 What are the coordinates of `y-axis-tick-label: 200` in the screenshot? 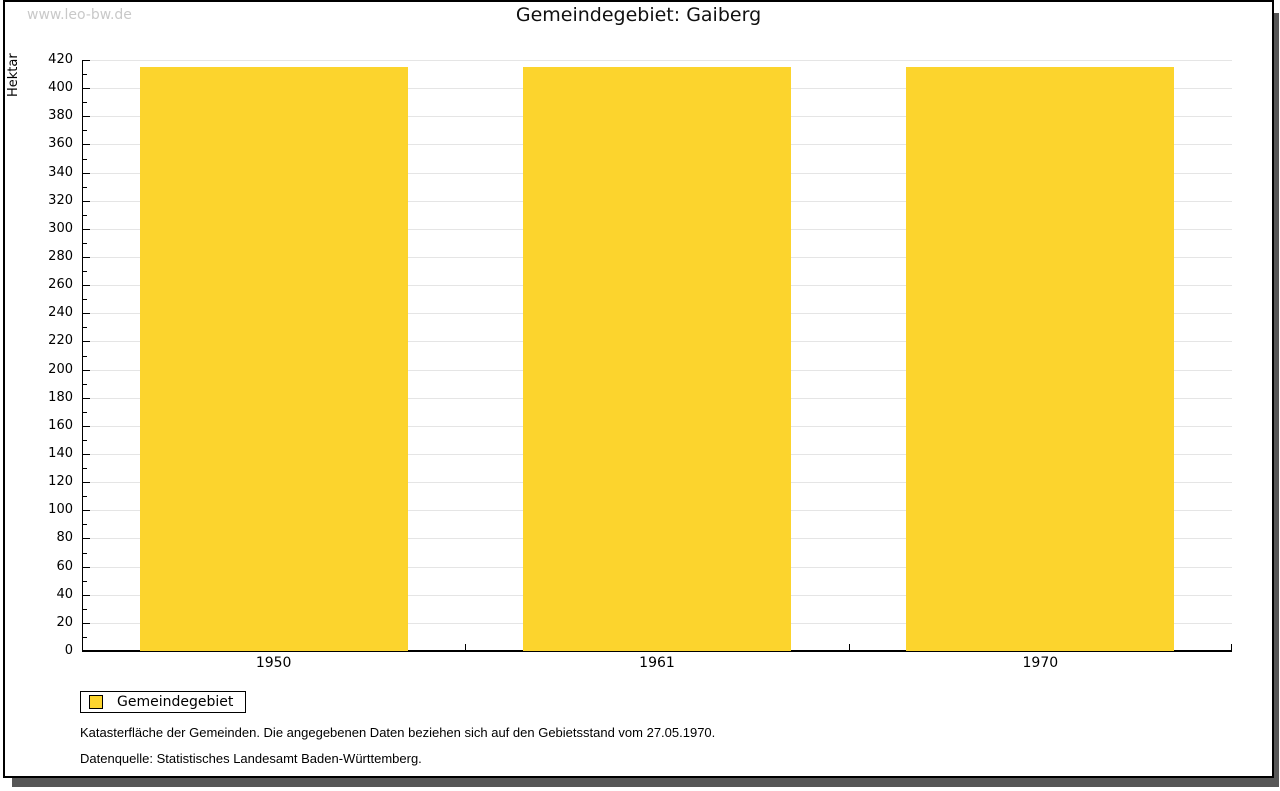 It's located at (60, 369).